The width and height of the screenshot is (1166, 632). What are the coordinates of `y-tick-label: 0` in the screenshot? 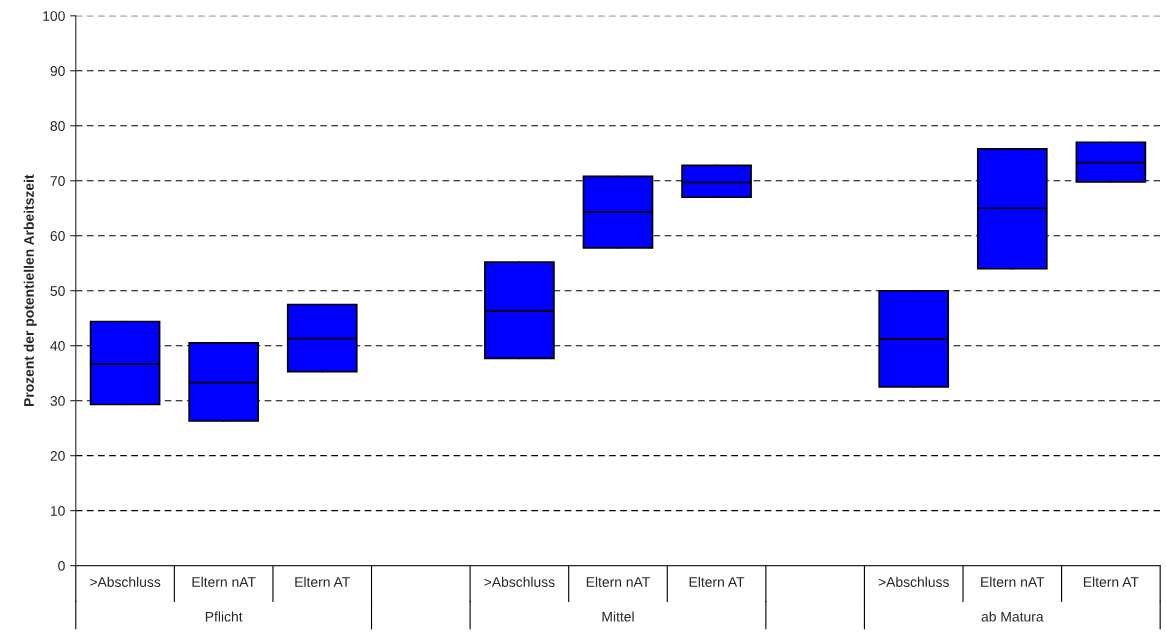 It's located at (61, 565).